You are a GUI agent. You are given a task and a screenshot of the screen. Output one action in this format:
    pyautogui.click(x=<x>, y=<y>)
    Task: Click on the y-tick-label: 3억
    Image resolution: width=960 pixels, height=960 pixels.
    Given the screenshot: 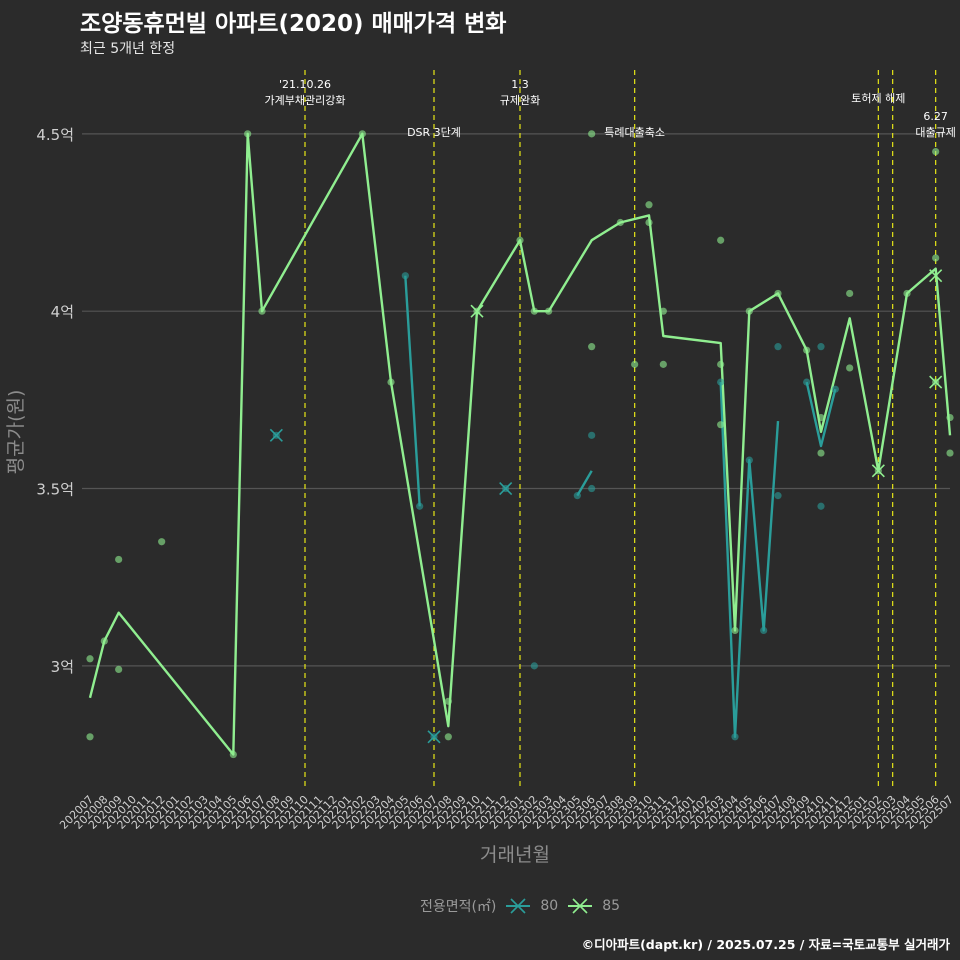 What is the action you would take?
    pyautogui.click(x=62, y=667)
    